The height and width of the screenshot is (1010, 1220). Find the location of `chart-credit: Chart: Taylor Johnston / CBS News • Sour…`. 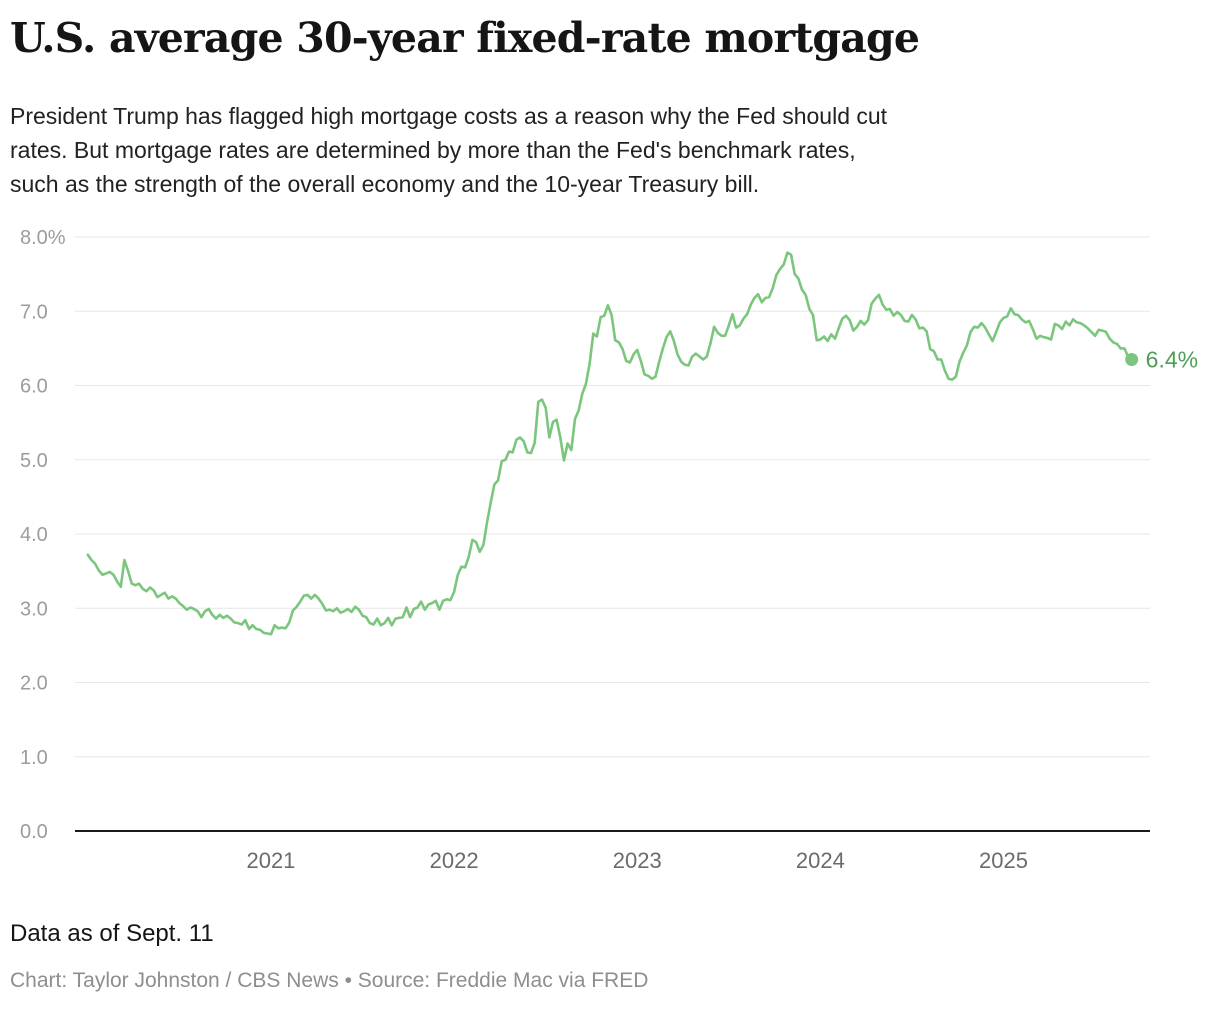

chart-credit: Chart: Taylor Johnston / CBS News • Sour… is located at coordinates (329, 980).